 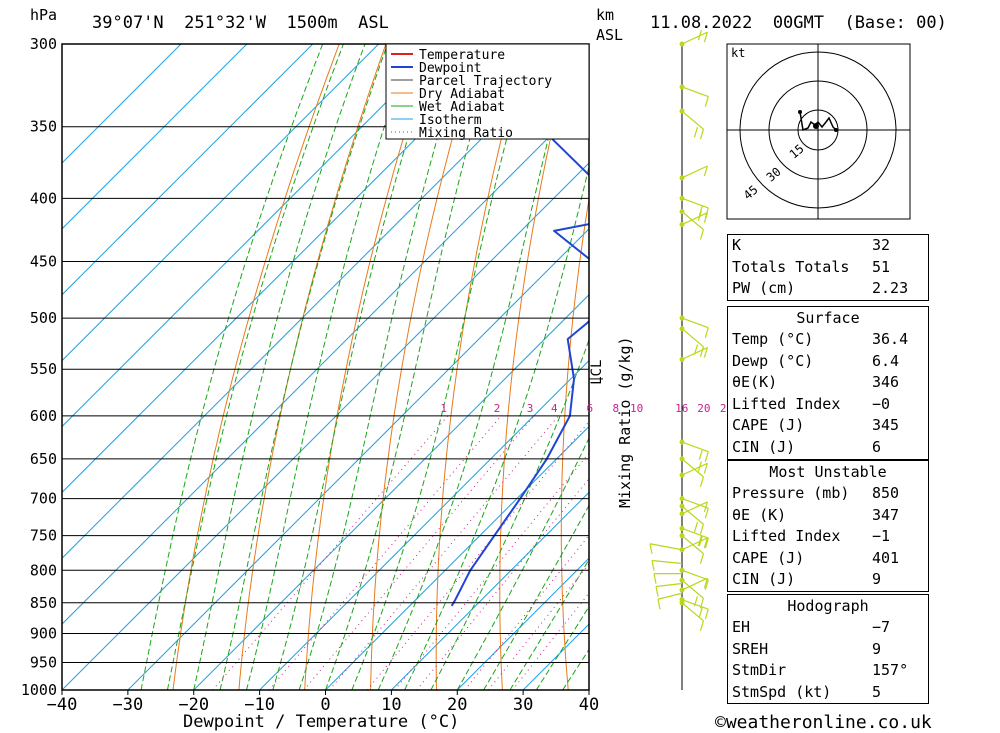 What do you see at coordinates (886, 360) in the screenshot?
I see `surface-value: 6.4` at bounding box center [886, 360].